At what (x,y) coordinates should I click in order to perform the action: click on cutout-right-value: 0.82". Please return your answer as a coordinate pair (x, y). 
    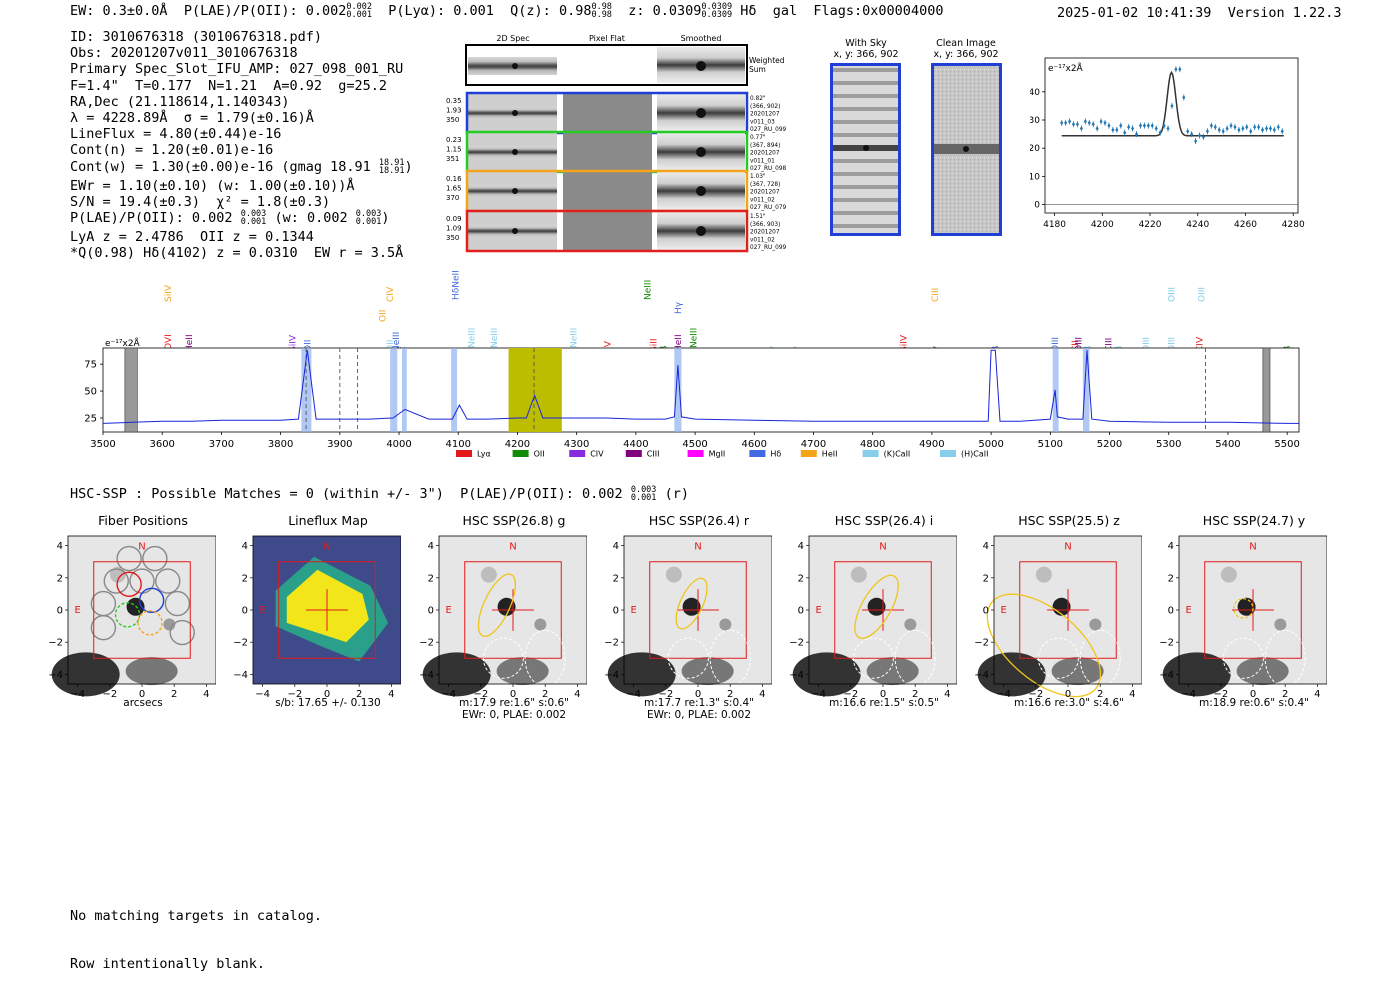
    Looking at the image, I should click on (758, 99).